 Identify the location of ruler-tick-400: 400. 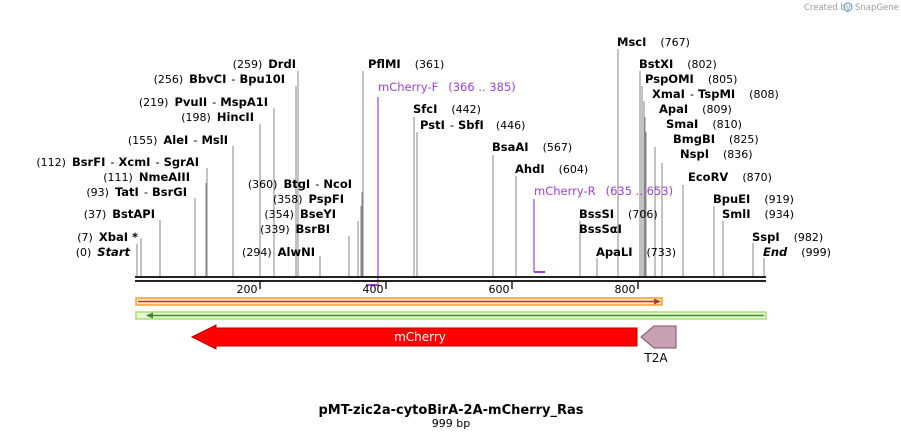
(373, 289).